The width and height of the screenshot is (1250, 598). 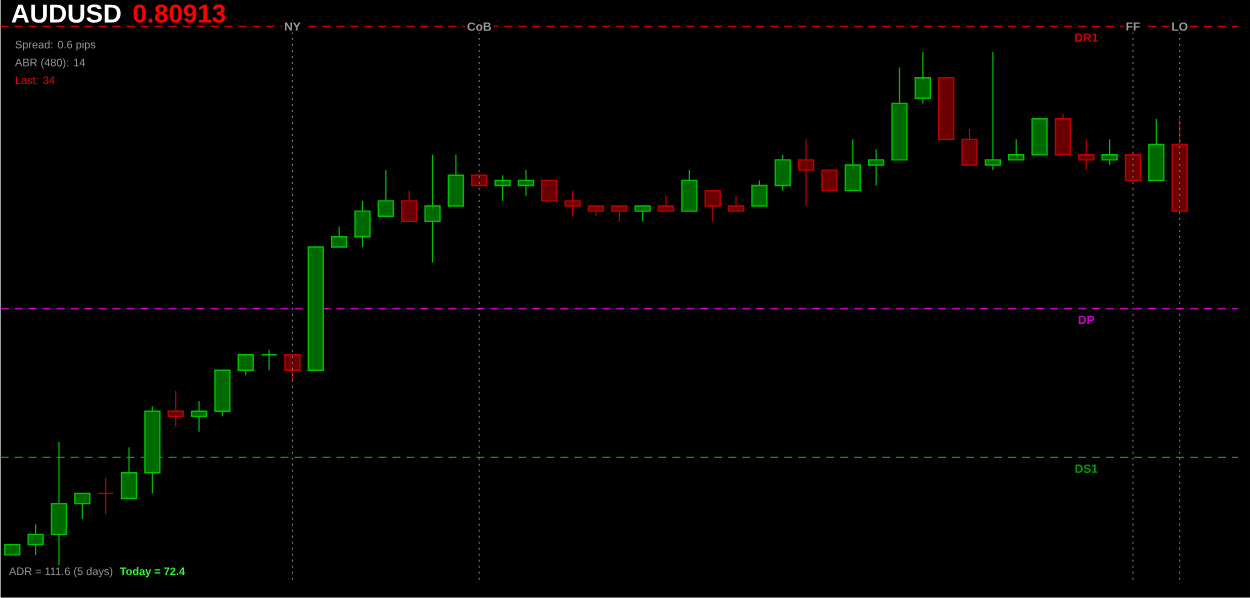 What do you see at coordinates (179, 13) in the screenshot?
I see `chart-subtitle: 0.80913` at bounding box center [179, 13].